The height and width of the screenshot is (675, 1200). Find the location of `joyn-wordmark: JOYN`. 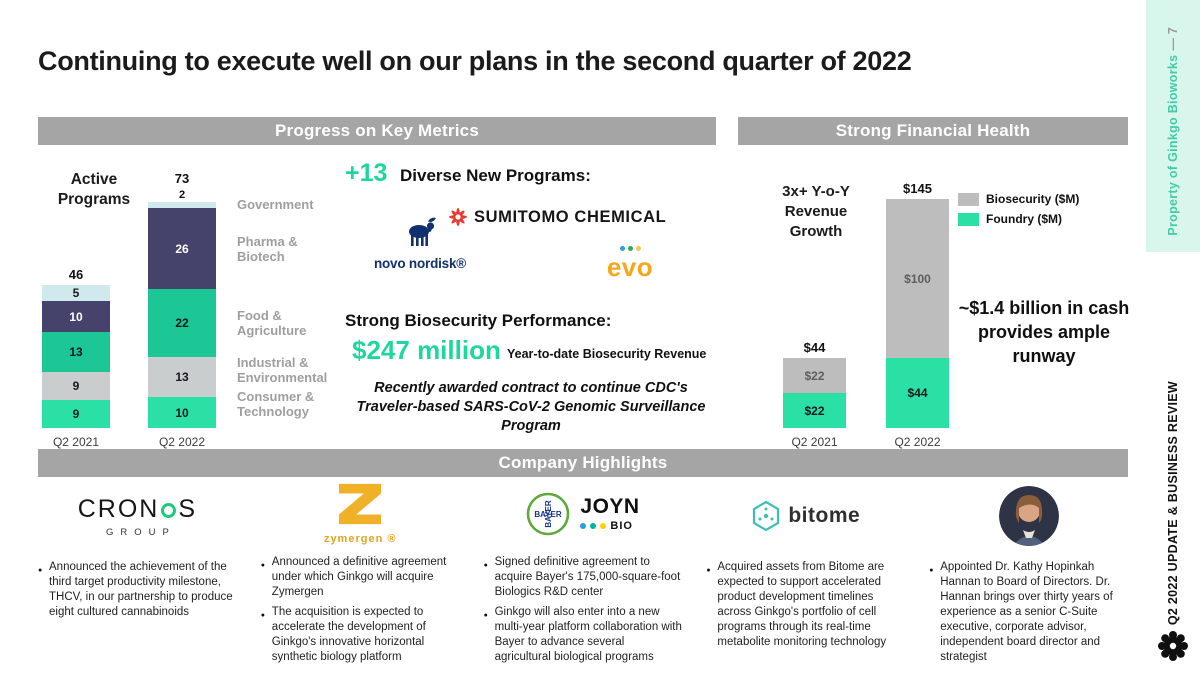

joyn-wordmark: JOYN is located at coordinates (610, 506).